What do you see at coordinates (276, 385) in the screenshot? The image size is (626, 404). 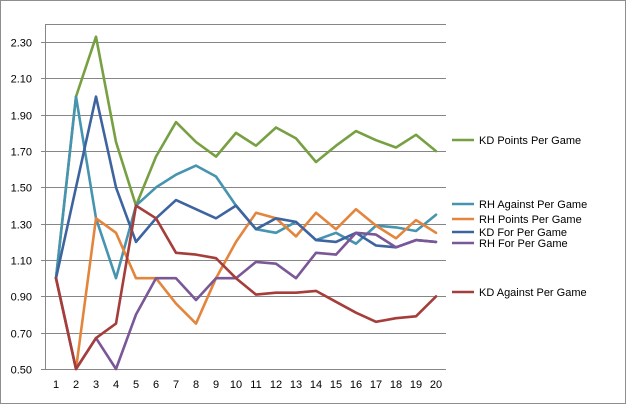 I see `x-tick-label: 12` at bounding box center [276, 385].